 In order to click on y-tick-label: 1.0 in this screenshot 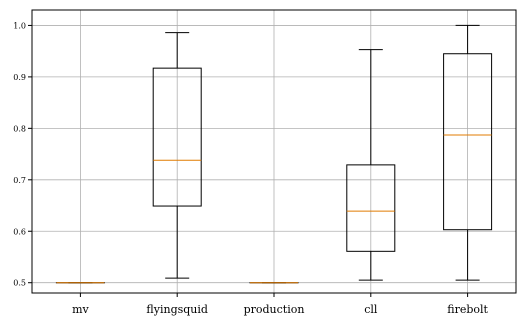, I will do `click(19, 25)`.